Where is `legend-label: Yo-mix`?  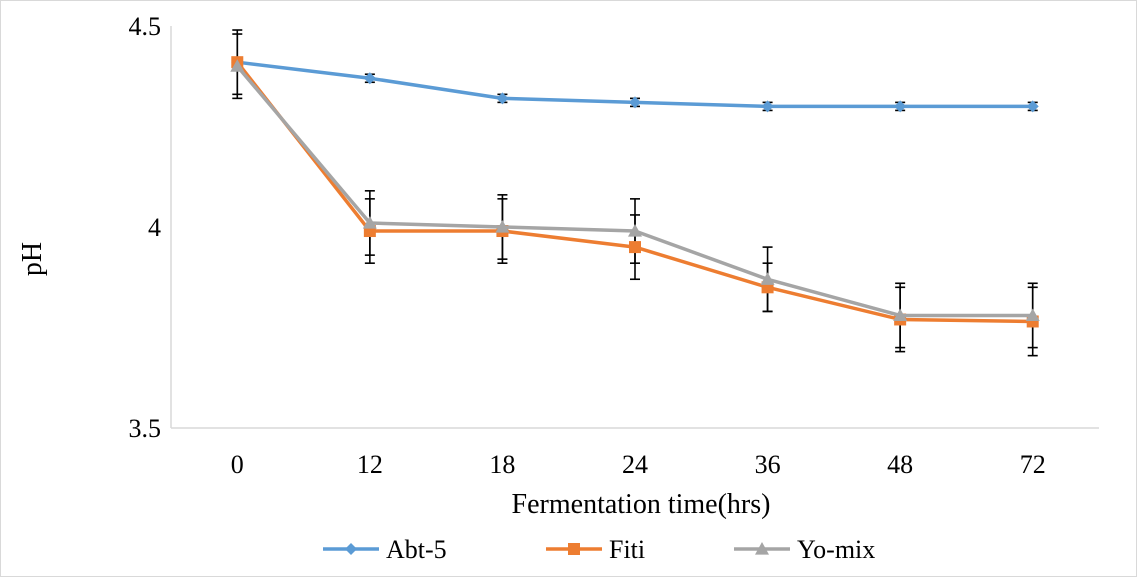
legend-label: Yo-mix is located at coordinates (836, 549).